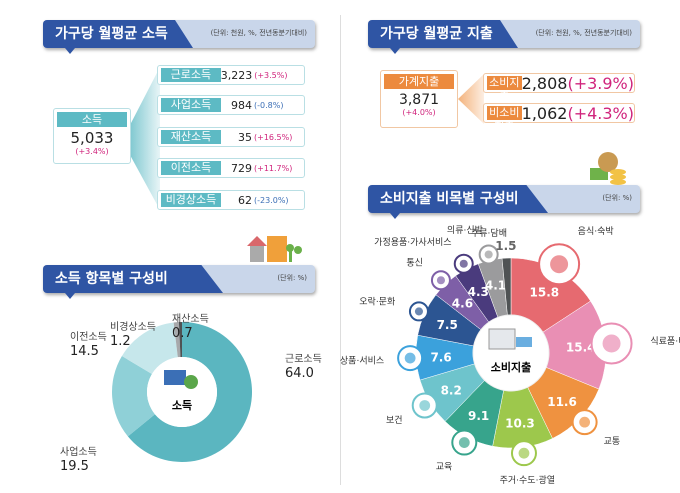  Describe the element at coordinates (273, 168) in the screenshot. I see `income-change: (+11.7%)` at that location.